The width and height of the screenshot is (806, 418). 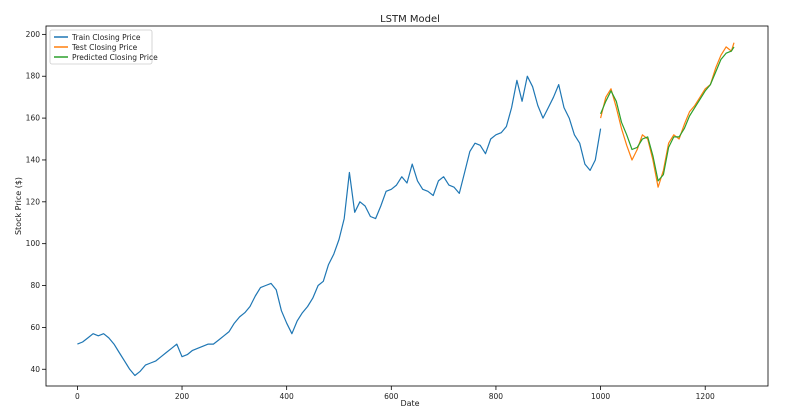 What do you see at coordinates (410, 19) in the screenshot?
I see `chart-title: LSTM Model` at bounding box center [410, 19].